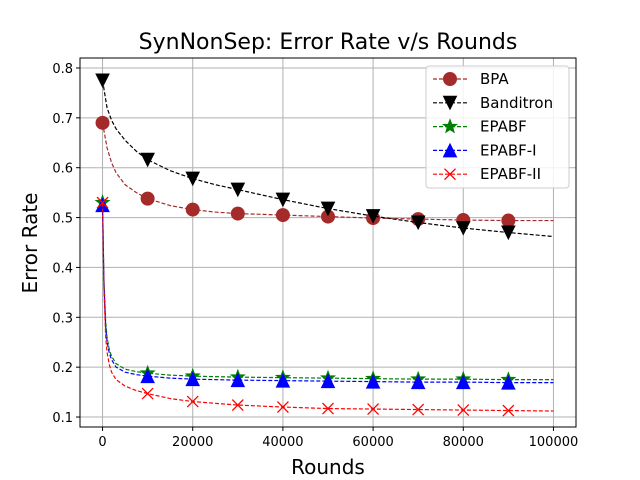 This screenshot has width=640, height=480. What do you see at coordinates (508, 150) in the screenshot?
I see `legend-label-epabf-i: EPABF-I` at bounding box center [508, 150].